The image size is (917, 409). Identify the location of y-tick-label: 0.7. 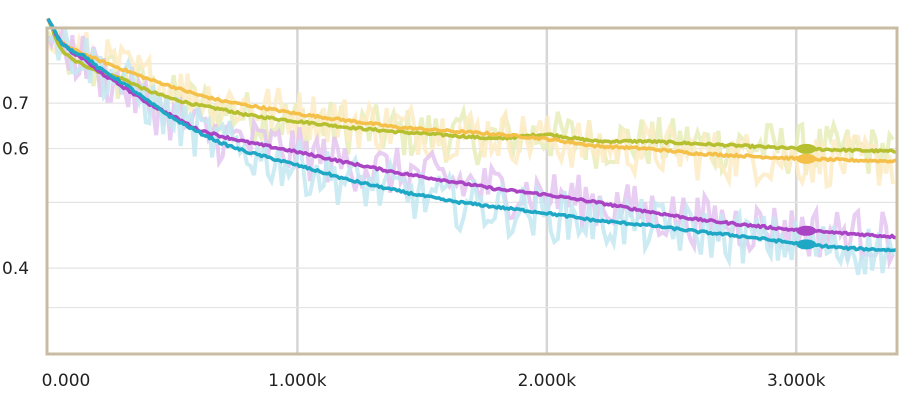
(15, 104).